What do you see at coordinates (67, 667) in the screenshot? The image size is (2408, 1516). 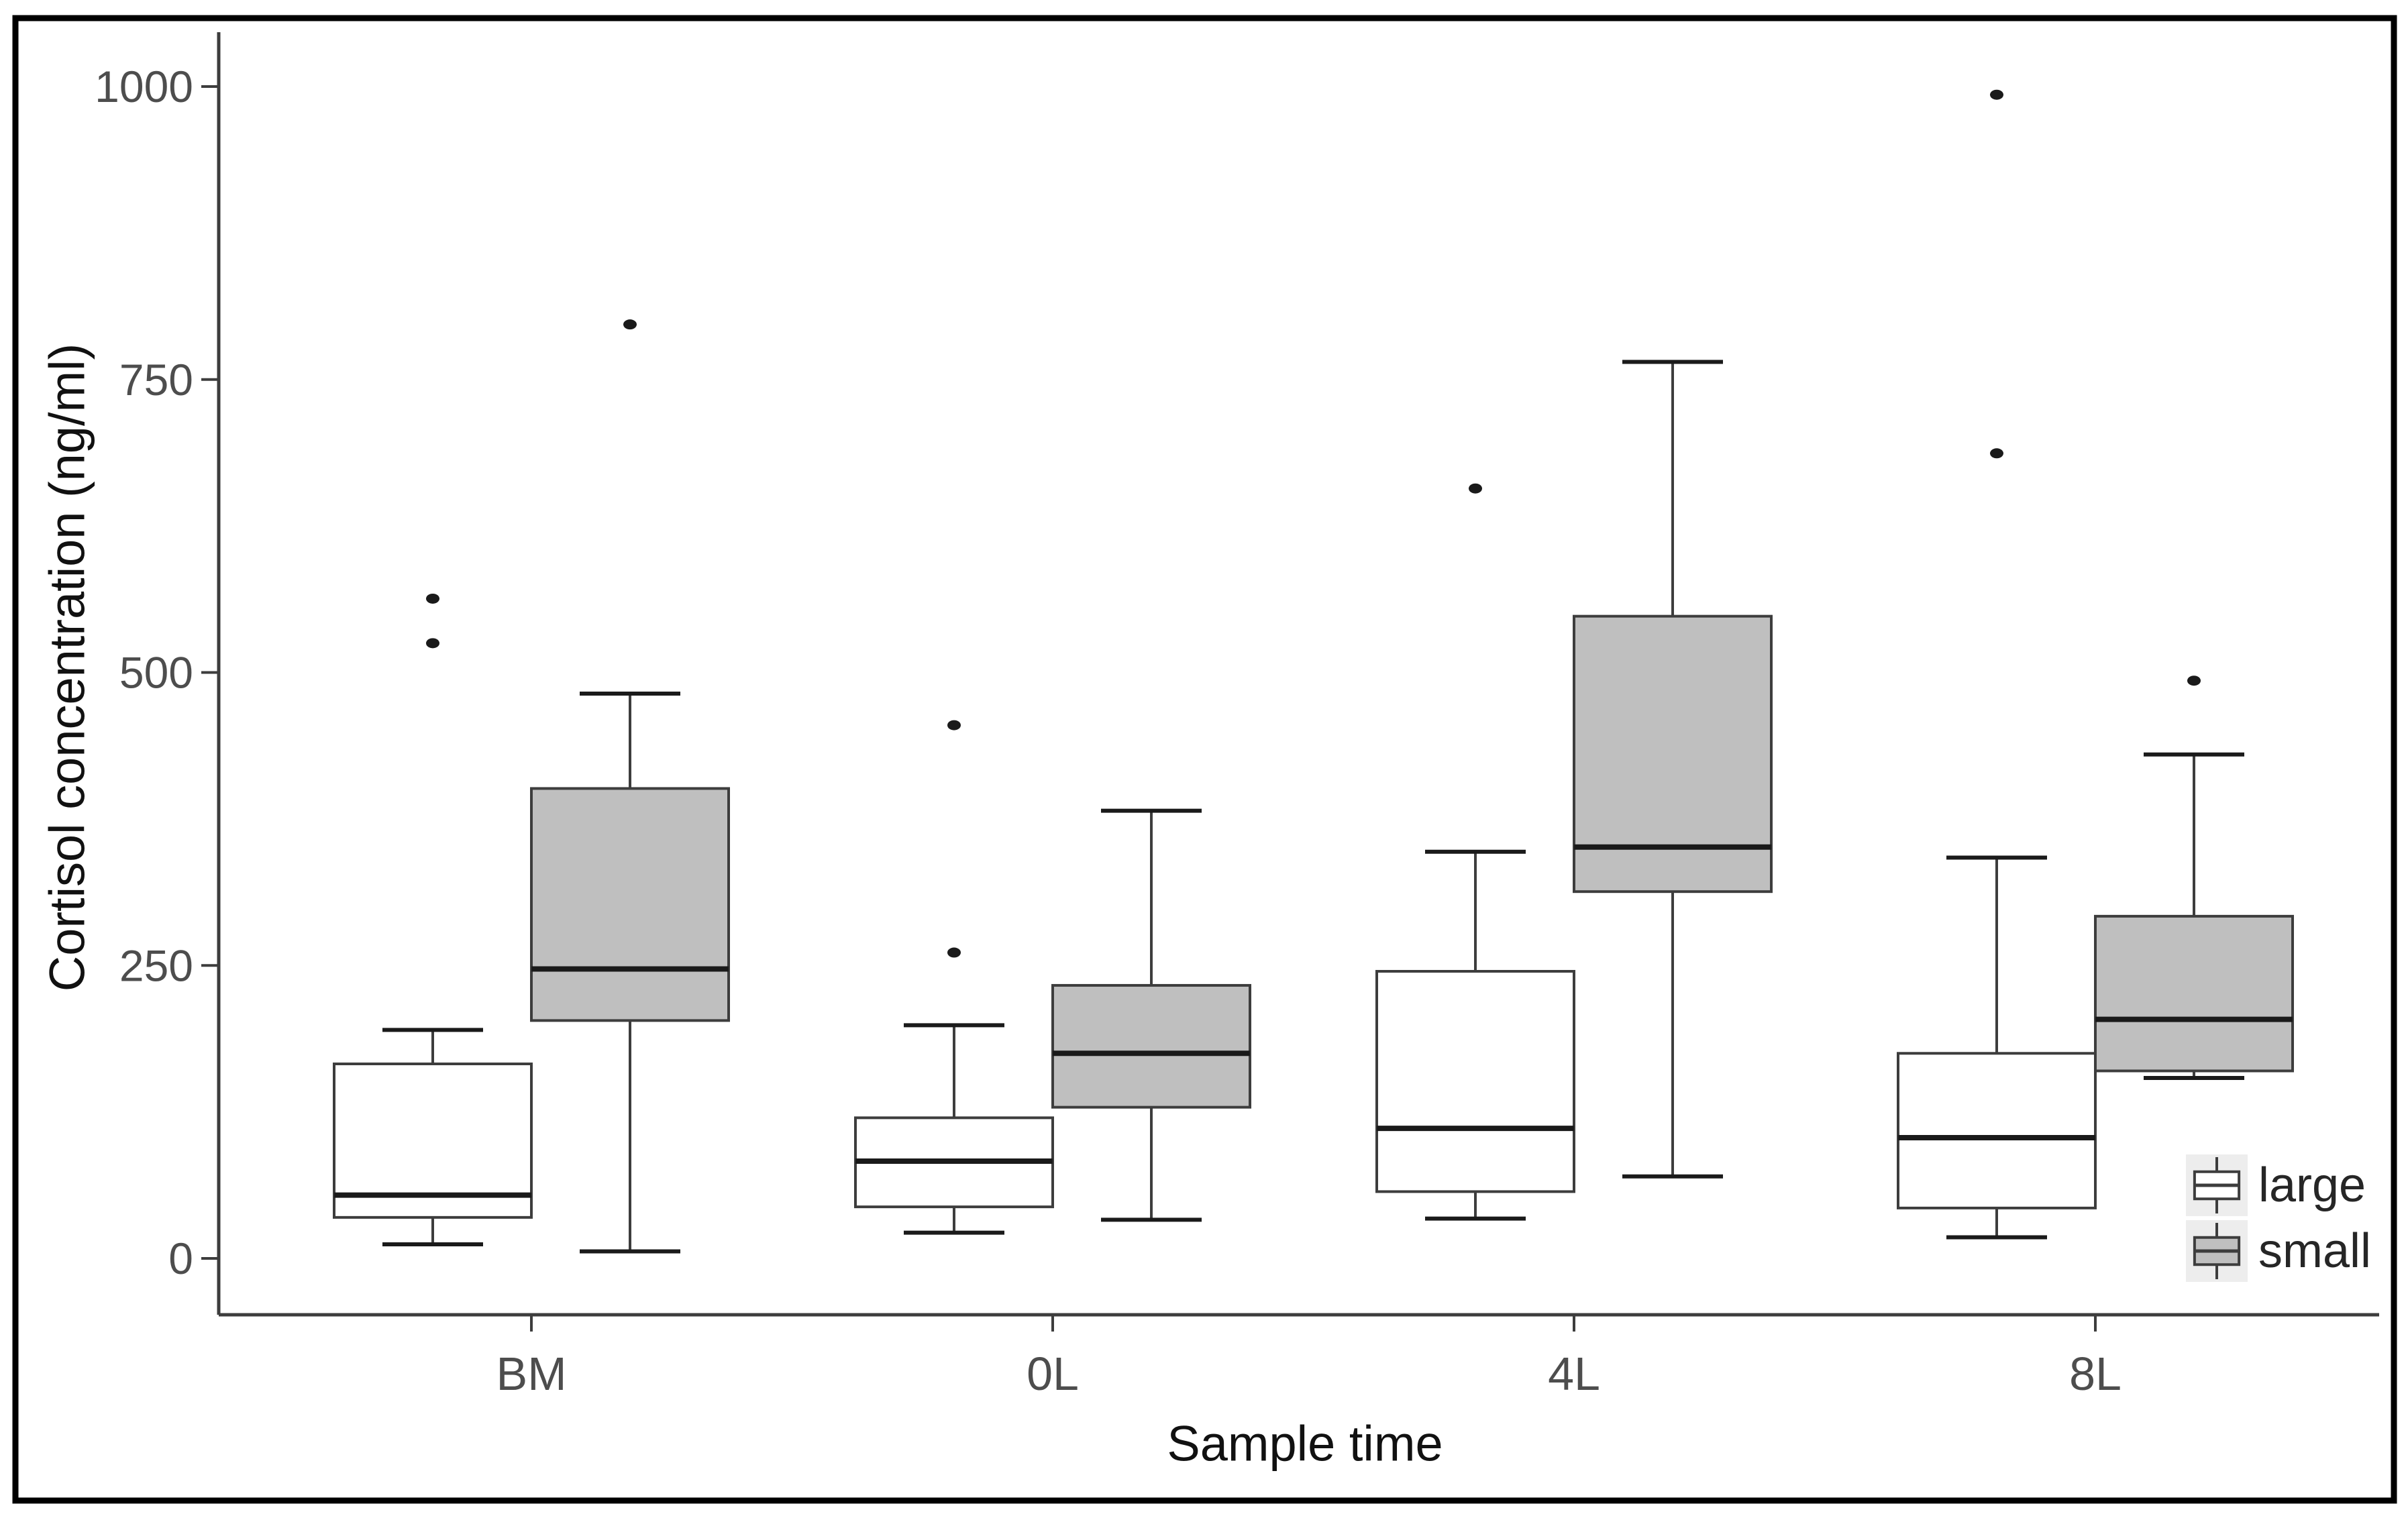 I see `y-axis-title: Cortisol concentration (ng/ml)` at bounding box center [67, 667].